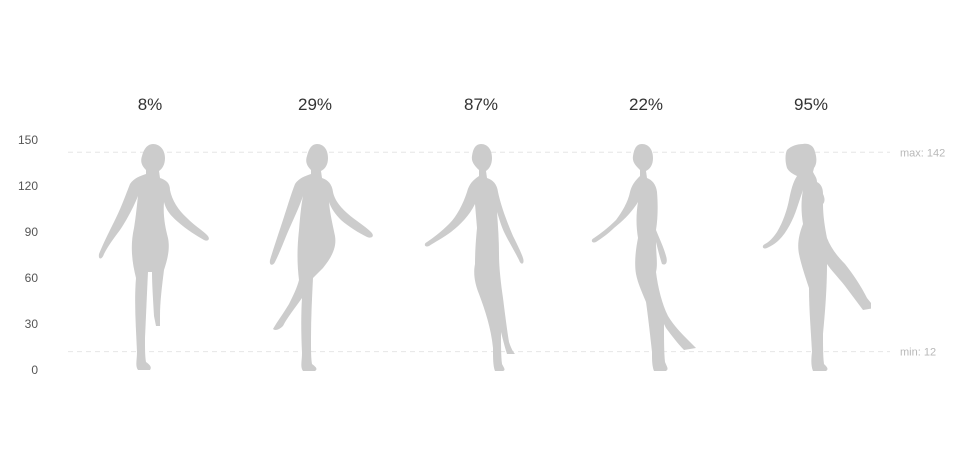 This screenshot has height=471, width=980. I want to click on y-tick-label: 150, so click(28, 140).